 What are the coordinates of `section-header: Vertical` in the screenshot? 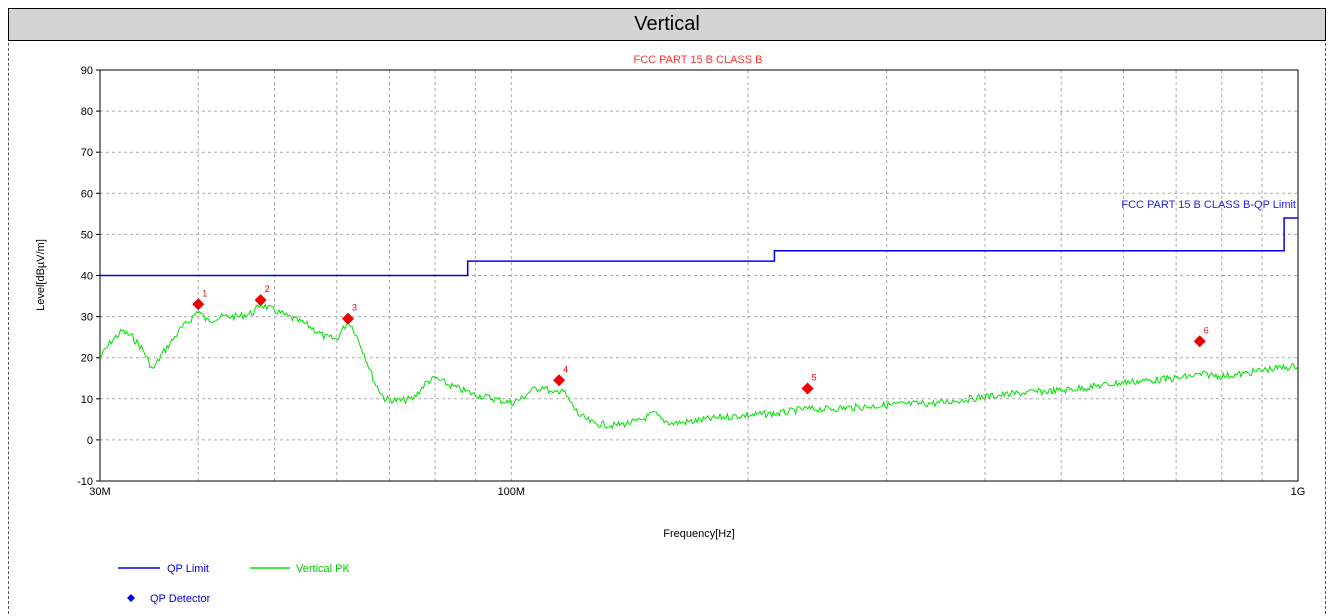 It's located at (667, 24).